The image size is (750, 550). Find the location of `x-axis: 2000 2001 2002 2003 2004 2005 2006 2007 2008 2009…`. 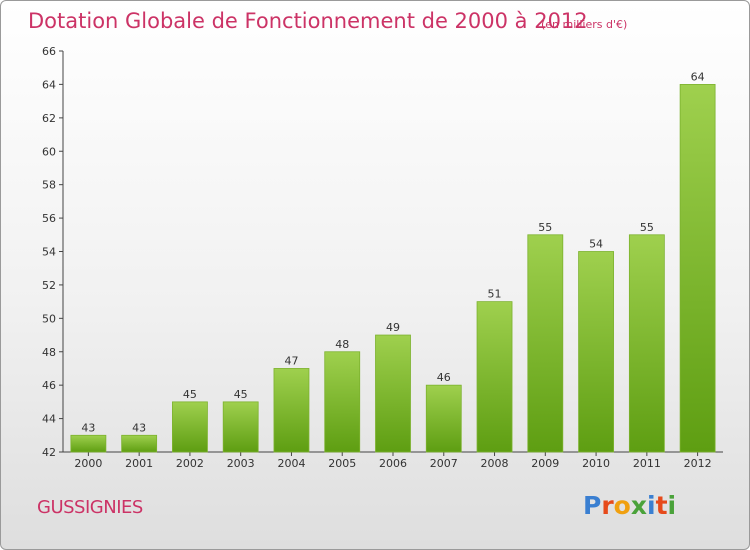

x-axis: 2000 2001 2002 2003 2004 2005 2006 2007 2008 2009… is located at coordinates (393, 460).